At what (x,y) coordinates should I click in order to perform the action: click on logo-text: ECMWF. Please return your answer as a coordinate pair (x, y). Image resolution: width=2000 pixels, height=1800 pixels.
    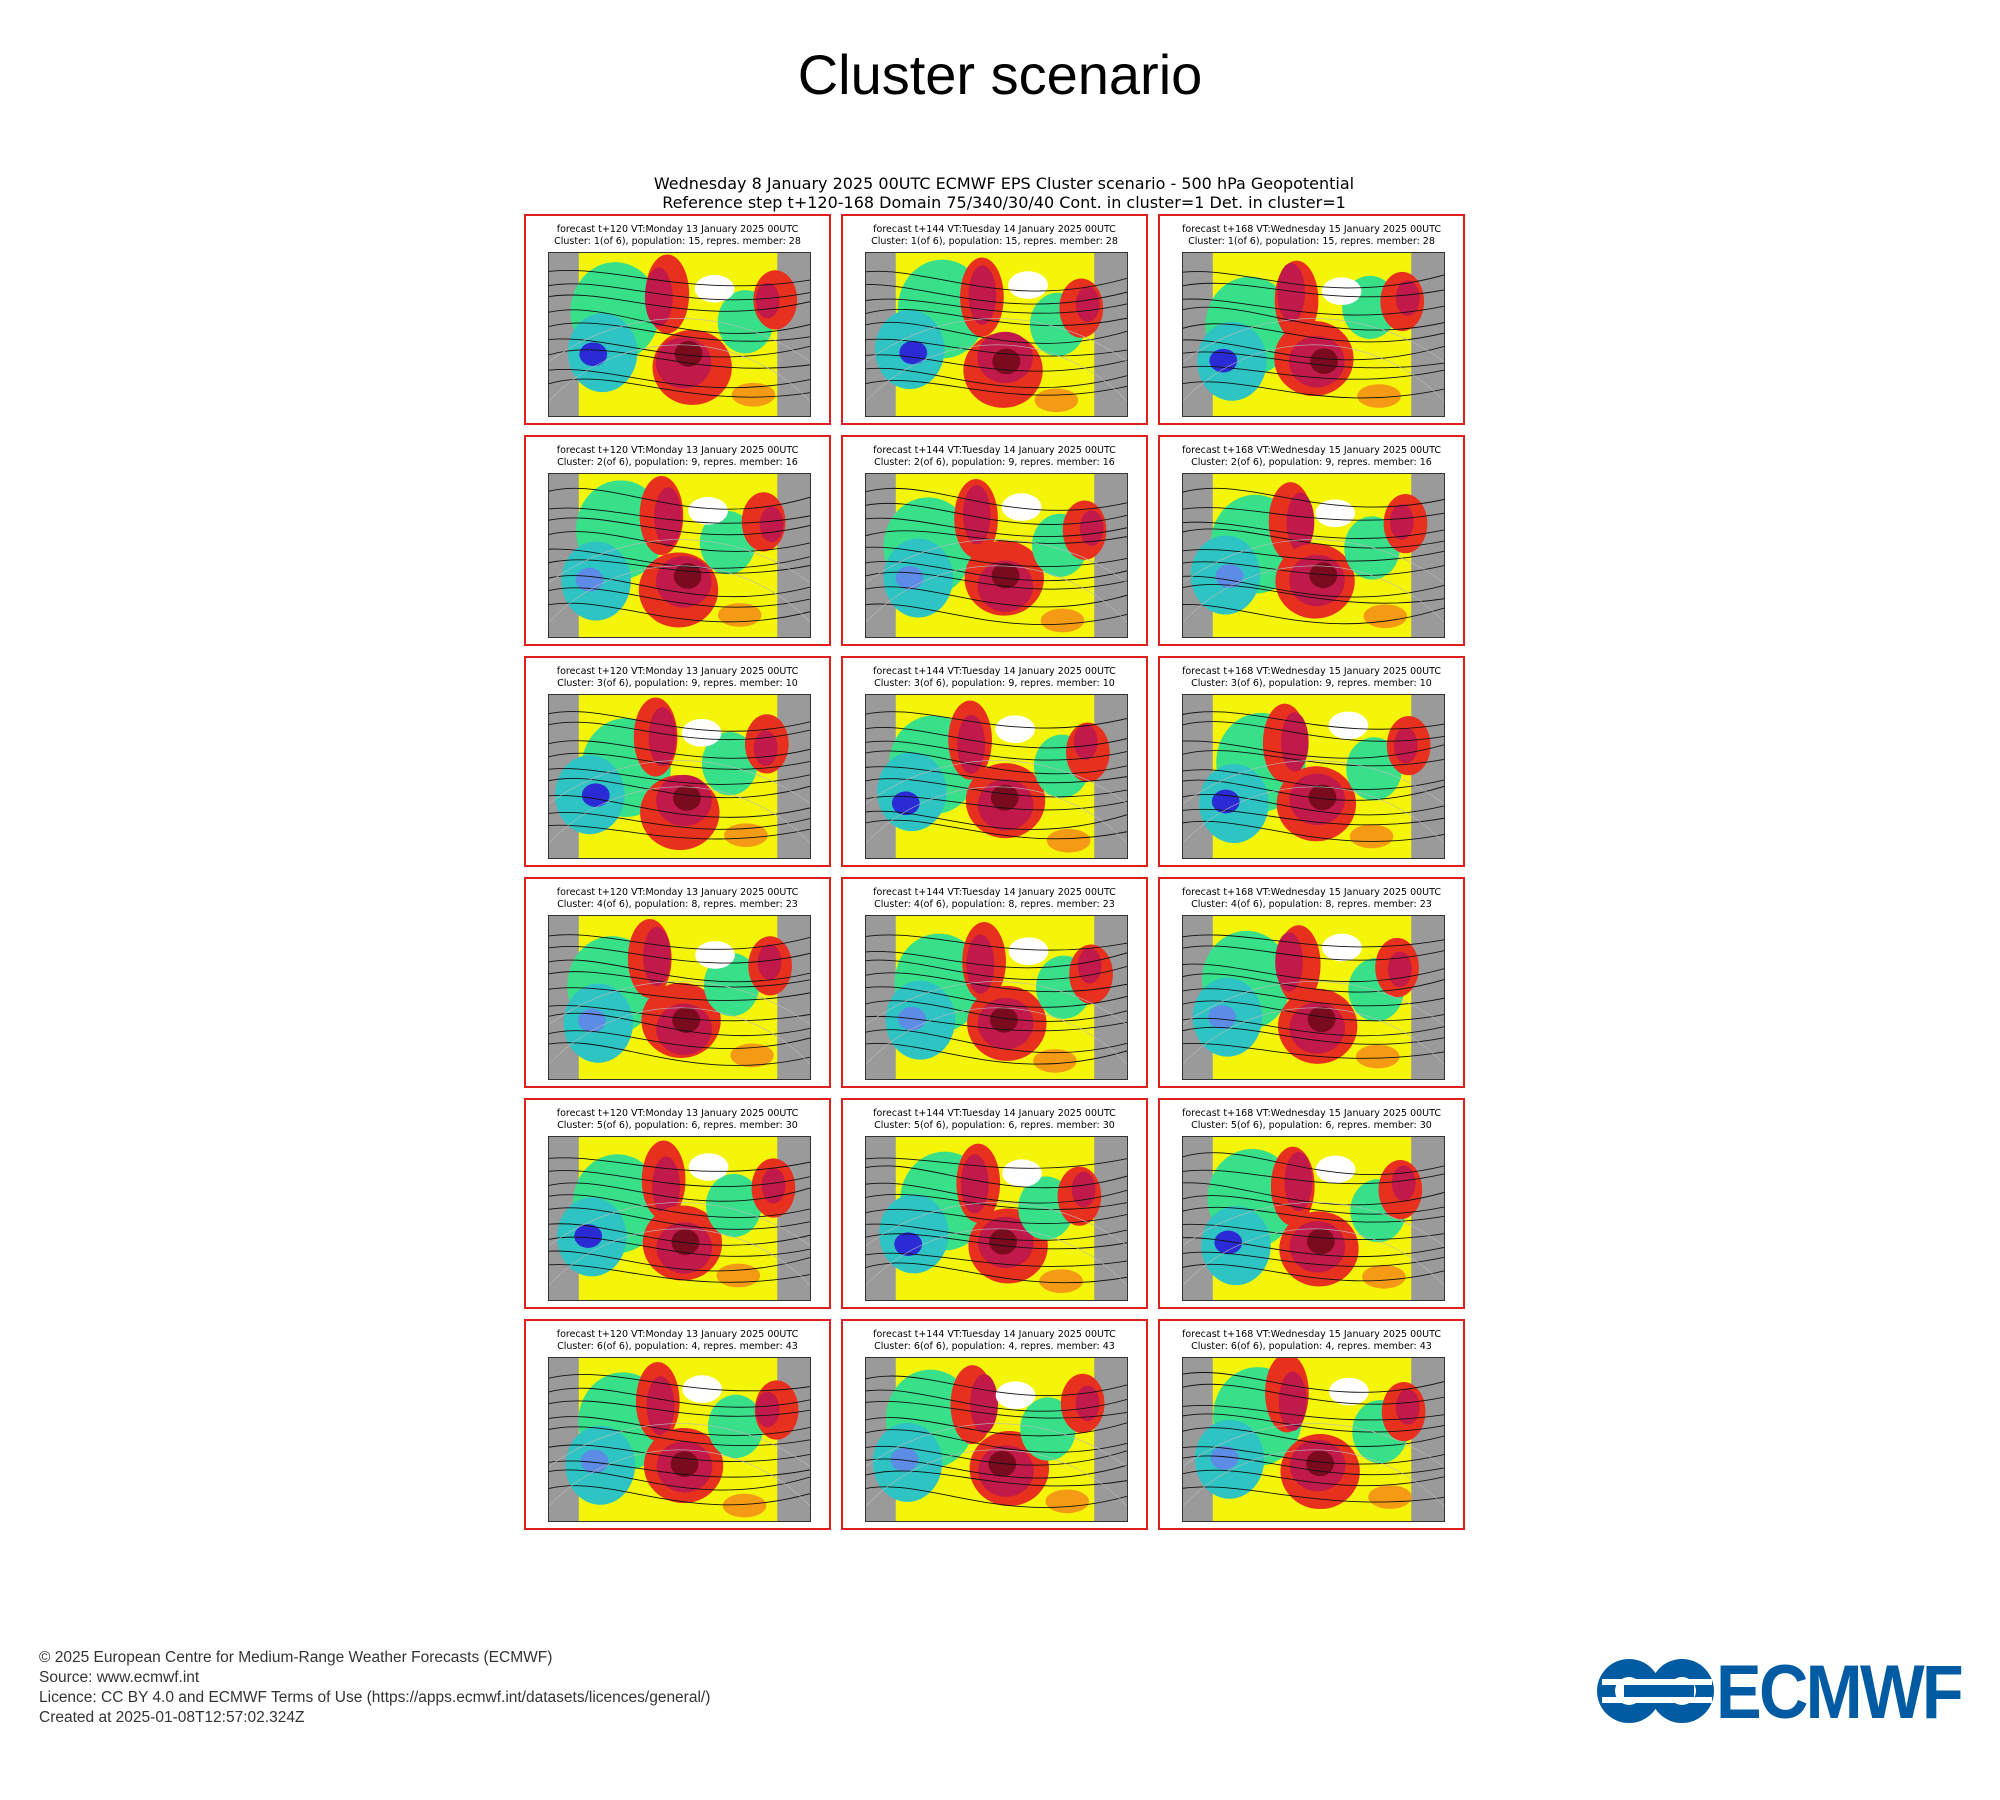
    Looking at the image, I should click on (1839, 1691).